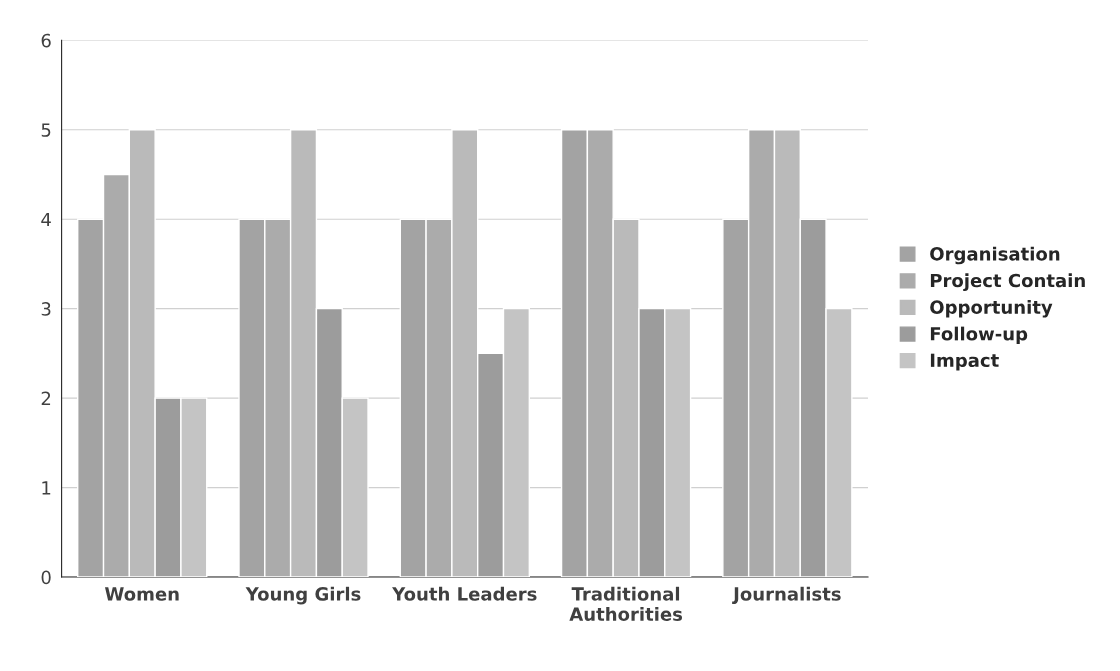  Describe the element at coordinates (46, 130) in the screenshot. I see `y-tick-label: 5` at that location.